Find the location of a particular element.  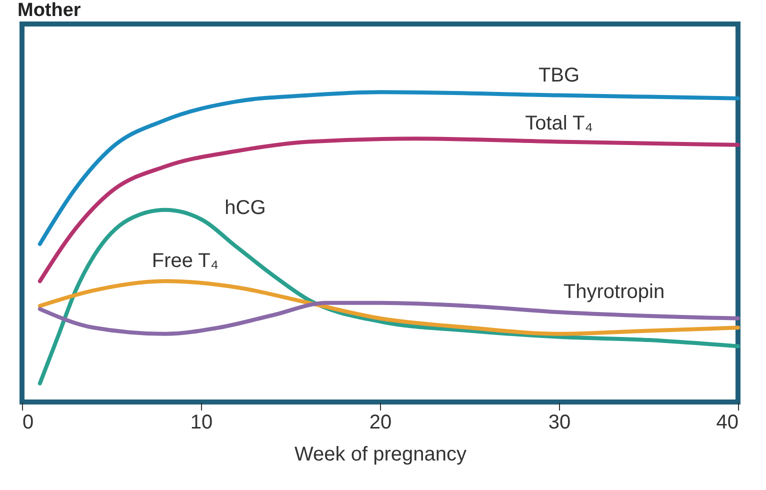

x-tick-label: 30 is located at coordinates (559, 423).